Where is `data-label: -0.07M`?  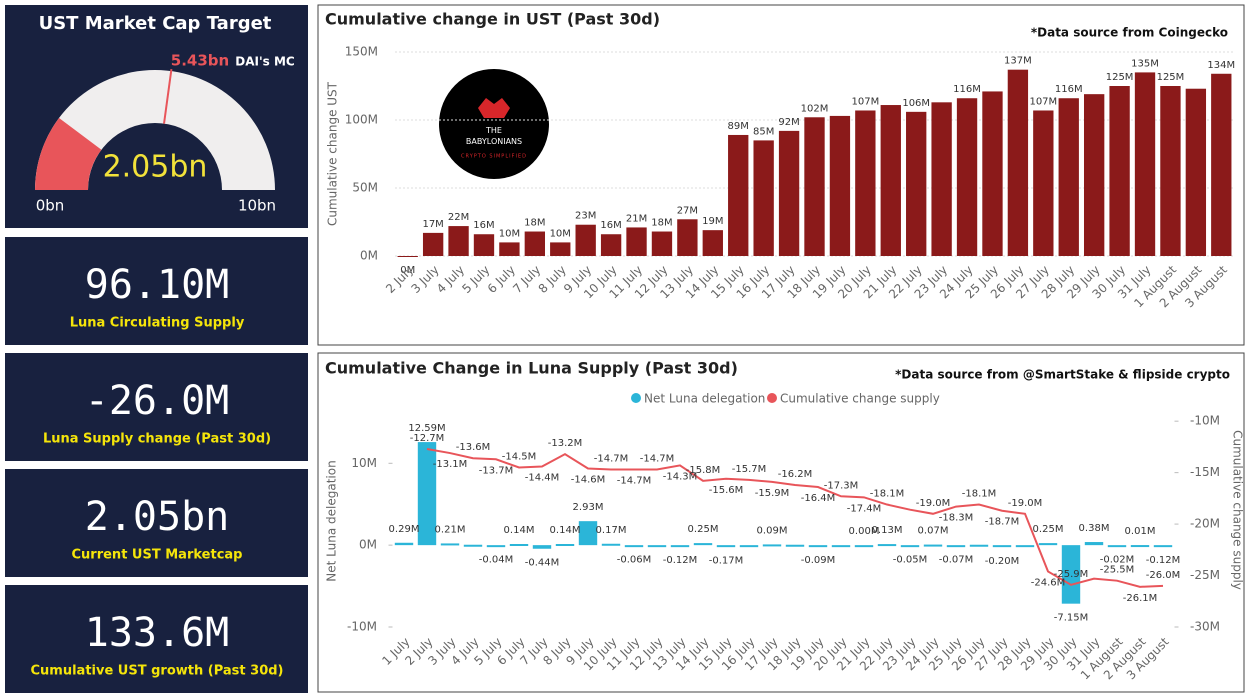
data-label: -0.07M is located at coordinates (956, 560).